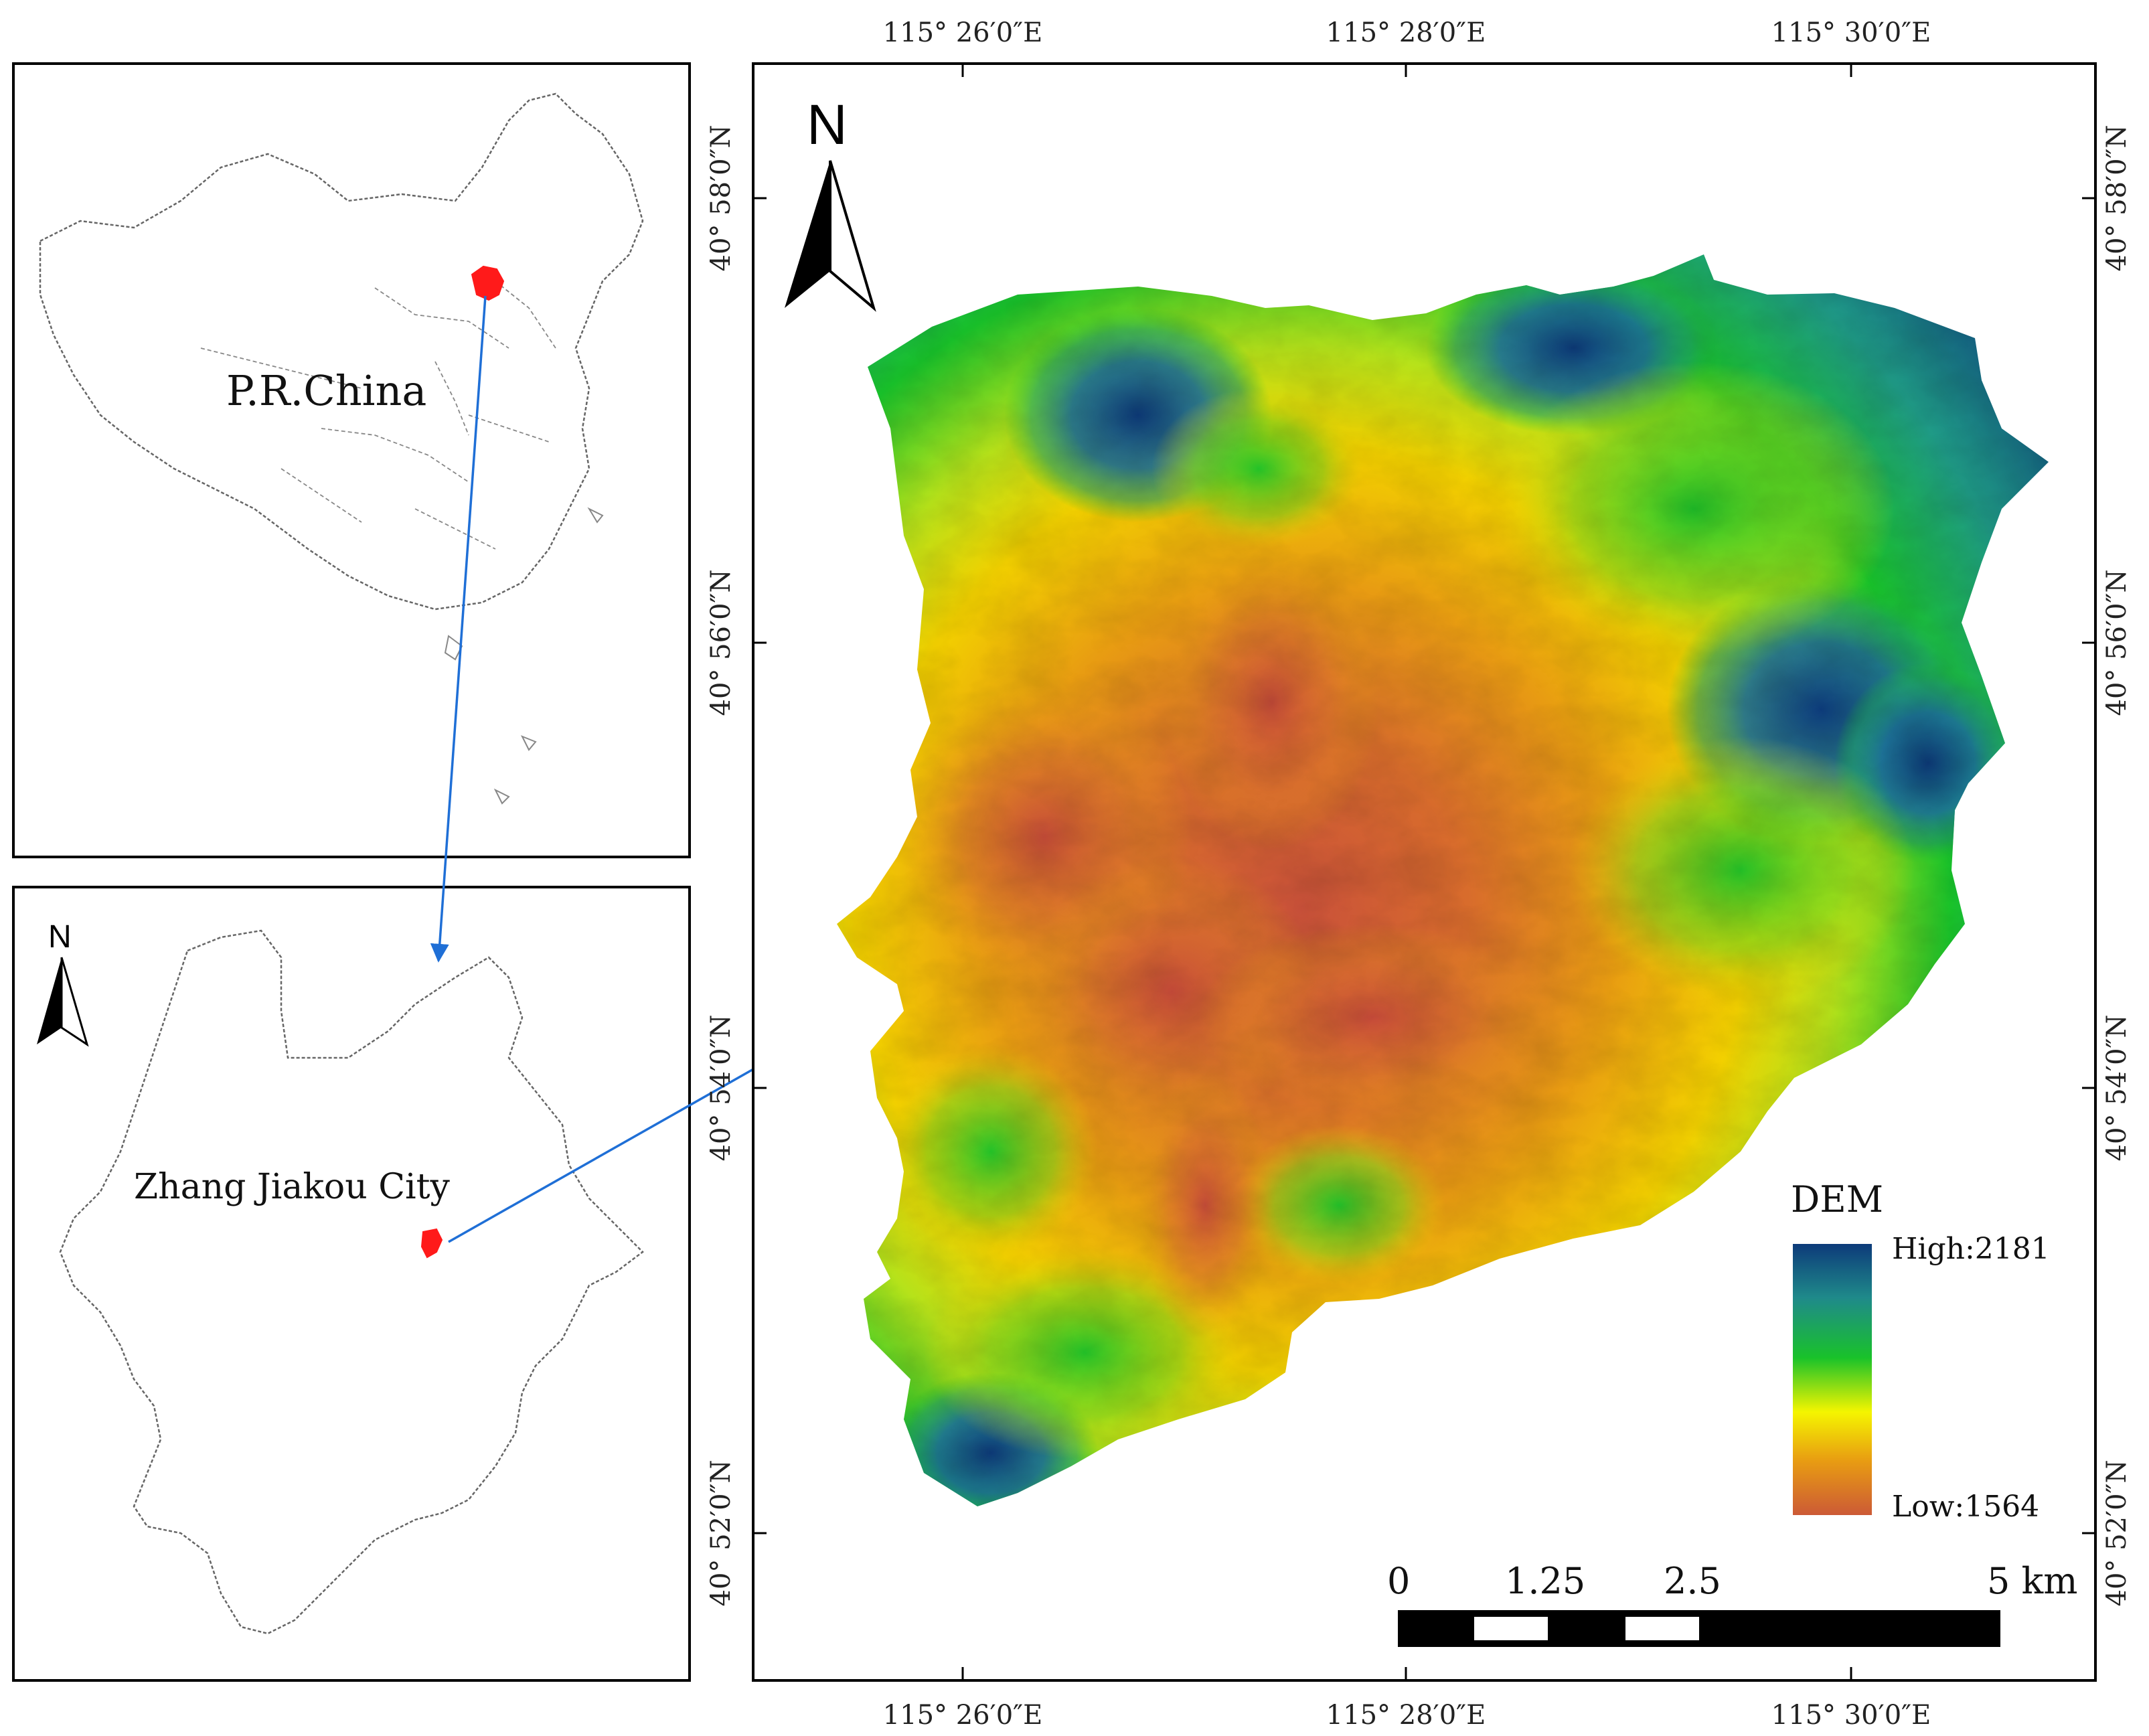 The image size is (2149, 1736). Describe the element at coordinates (488, 283) in the screenshot. I see `china-highlight-region` at that location.